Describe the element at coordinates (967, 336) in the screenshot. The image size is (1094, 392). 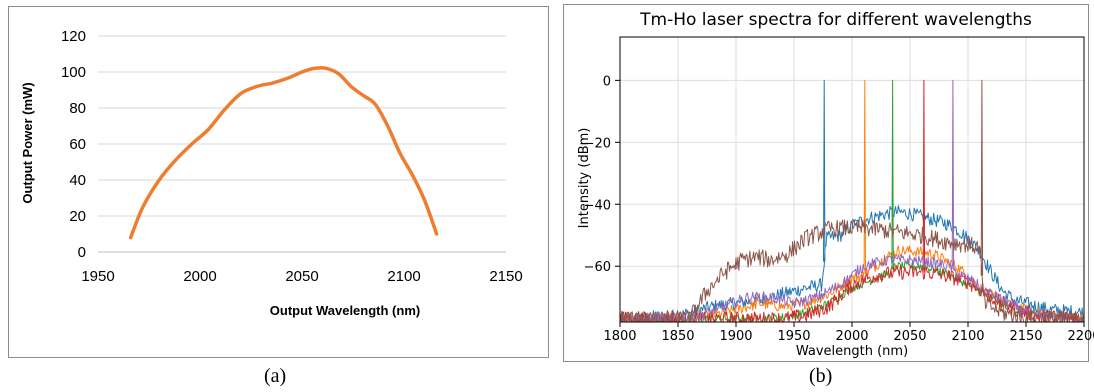
I see `chart-b-x-tick-label: 2100` at that location.